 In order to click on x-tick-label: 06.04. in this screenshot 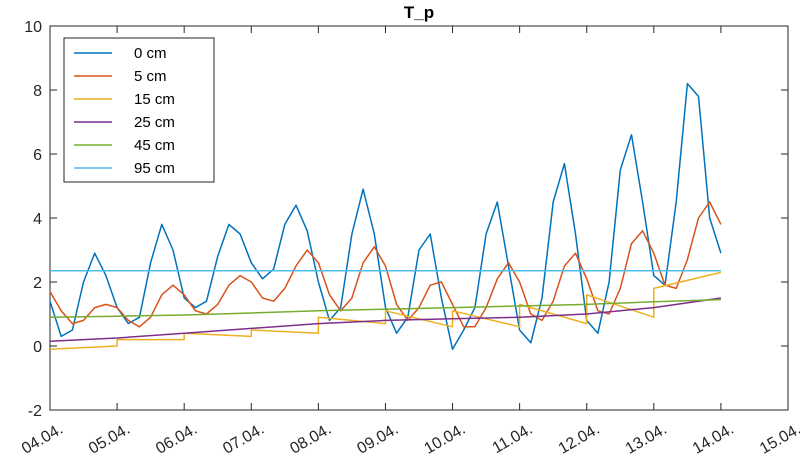, I will do `click(176, 439)`.